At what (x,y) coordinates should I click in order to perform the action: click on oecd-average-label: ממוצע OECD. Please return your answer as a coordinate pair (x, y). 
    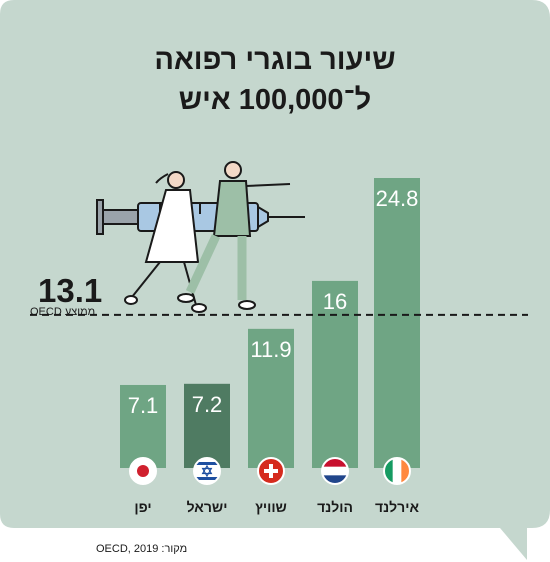
    Looking at the image, I should click on (63, 312).